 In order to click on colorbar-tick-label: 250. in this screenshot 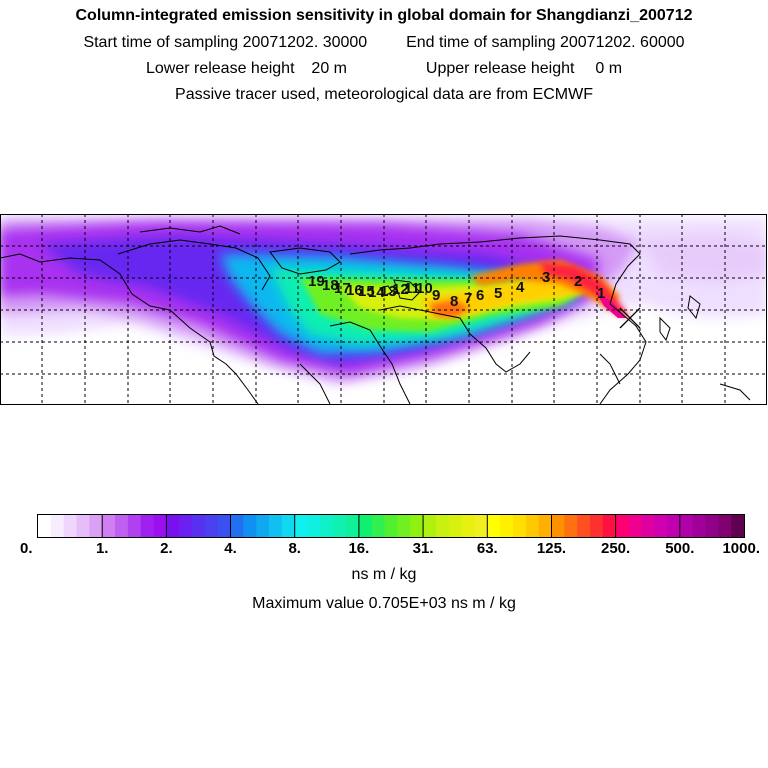, I will do `click(615, 548)`.